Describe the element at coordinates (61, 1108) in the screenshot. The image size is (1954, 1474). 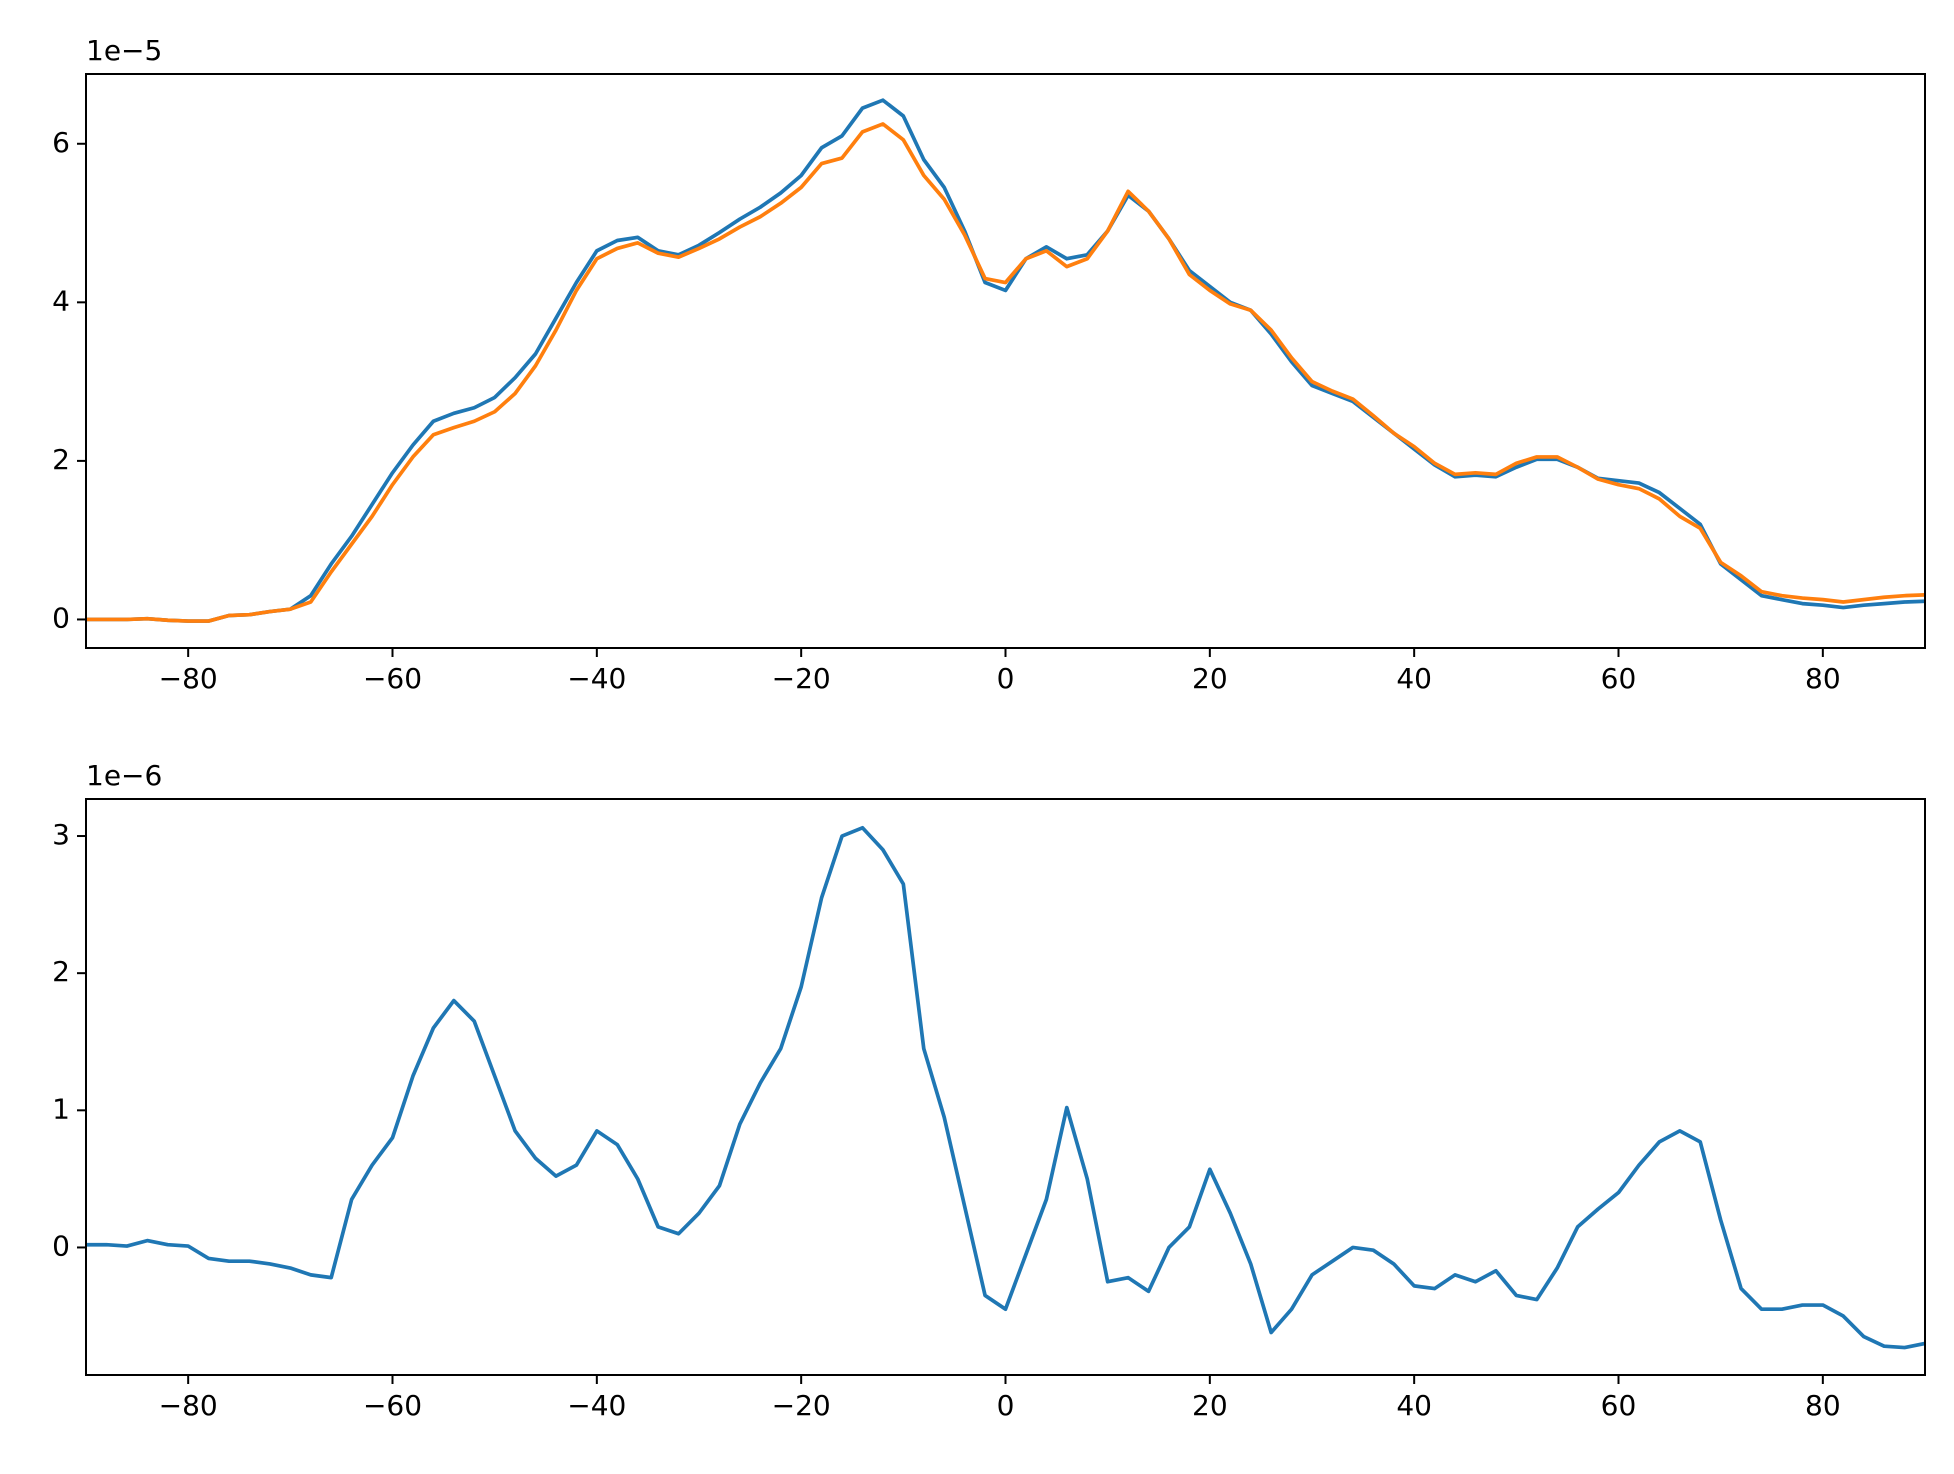
I see `y-tick-label: 1` at that location.